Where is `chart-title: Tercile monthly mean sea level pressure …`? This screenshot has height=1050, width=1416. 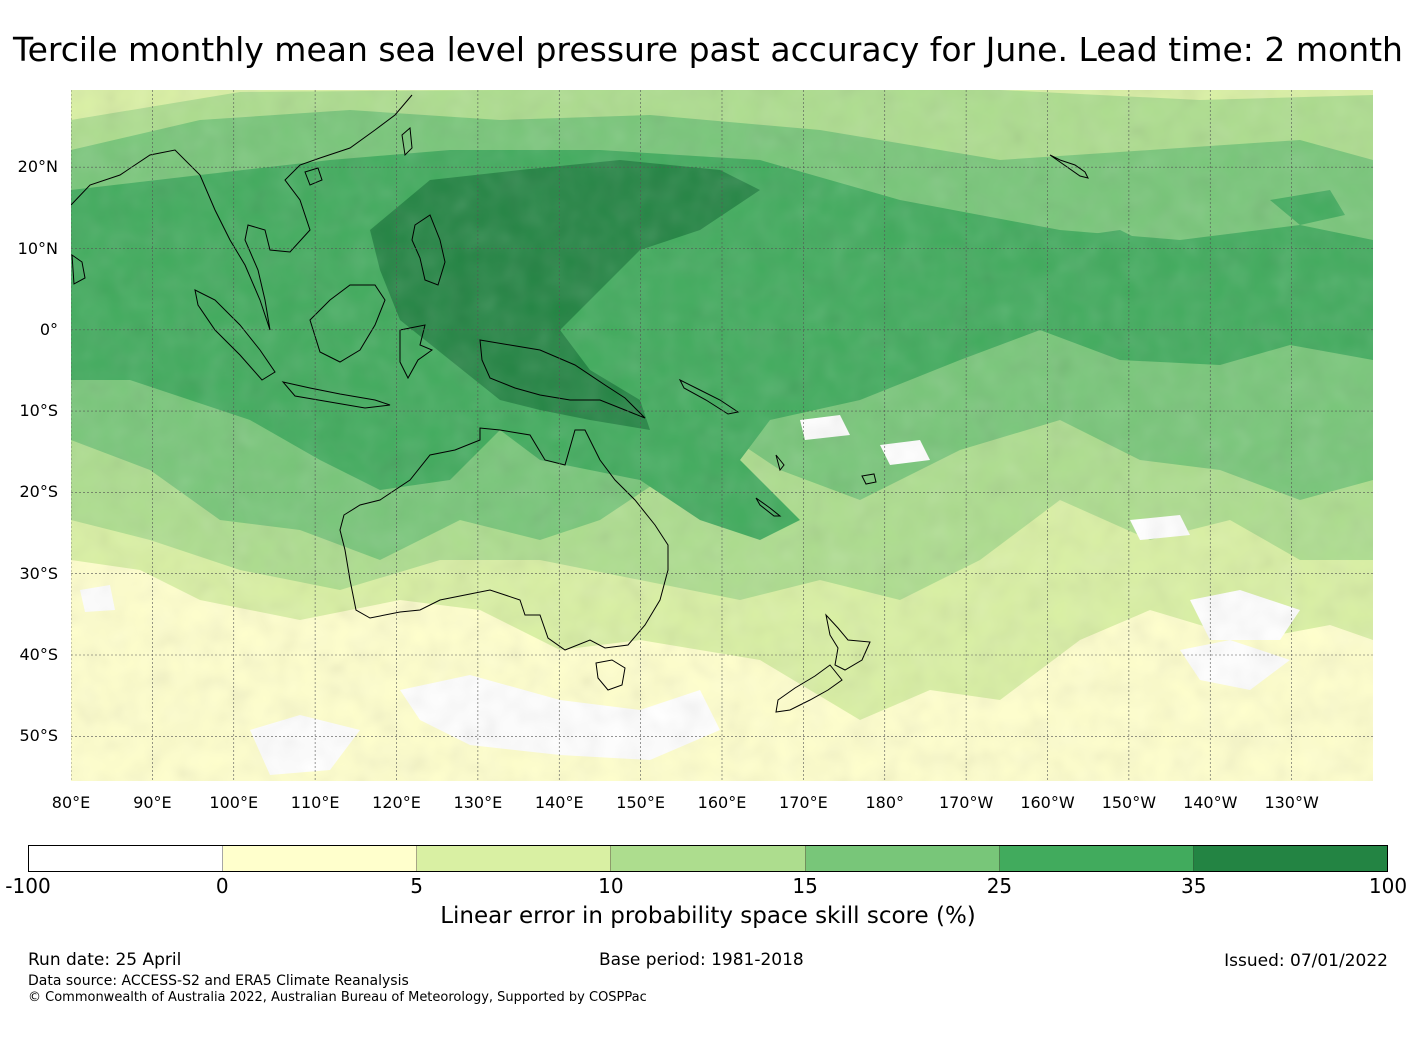
chart-title: Tercile monthly mean sea level pressure … is located at coordinates (708, 49).